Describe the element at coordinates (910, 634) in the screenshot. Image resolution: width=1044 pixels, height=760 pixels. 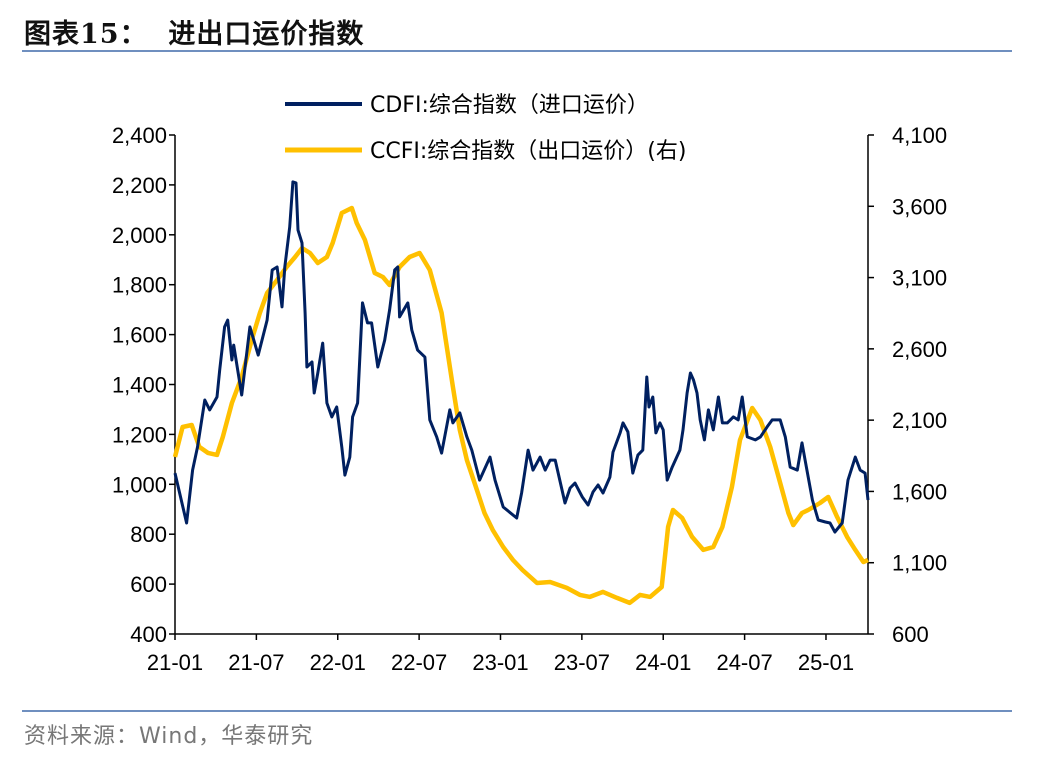
I see `right-y-tick-label: 600` at that location.